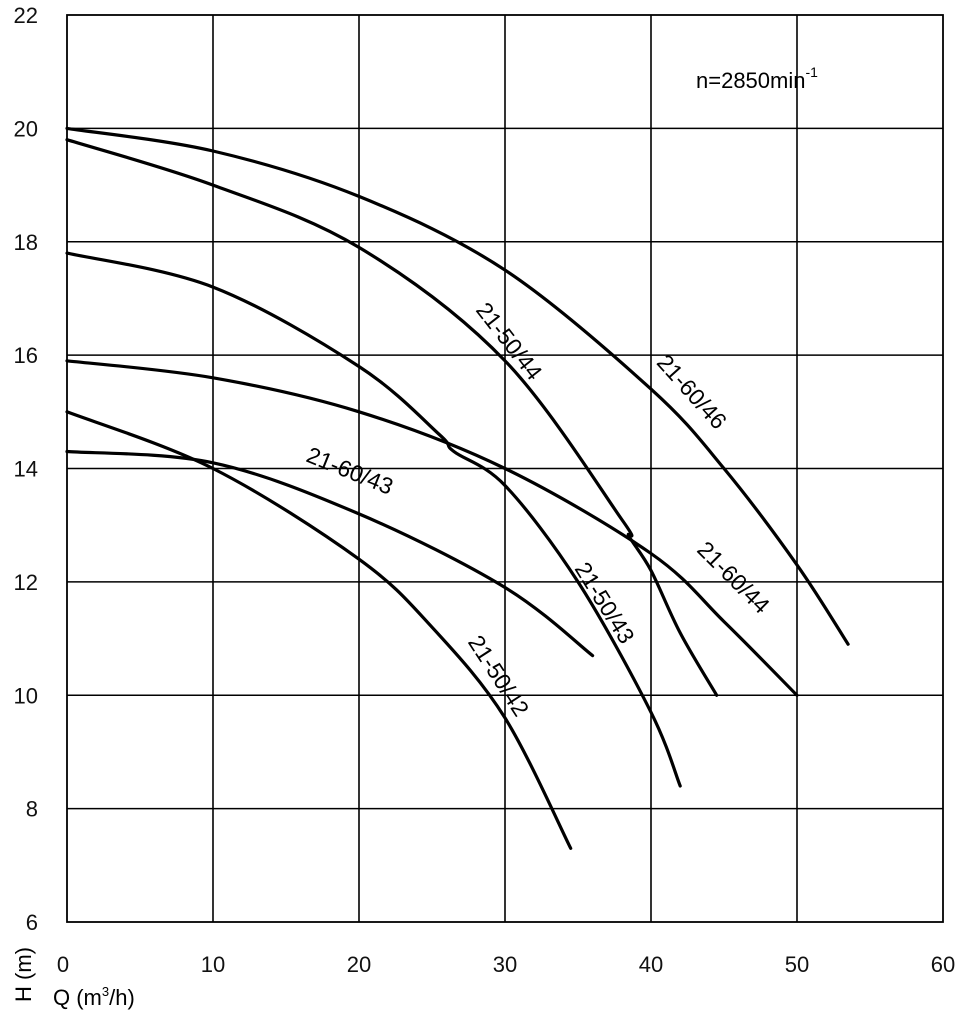  What do you see at coordinates (605, 602) in the screenshot?
I see `series-label: 21-50/43` at bounding box center [605, 602].